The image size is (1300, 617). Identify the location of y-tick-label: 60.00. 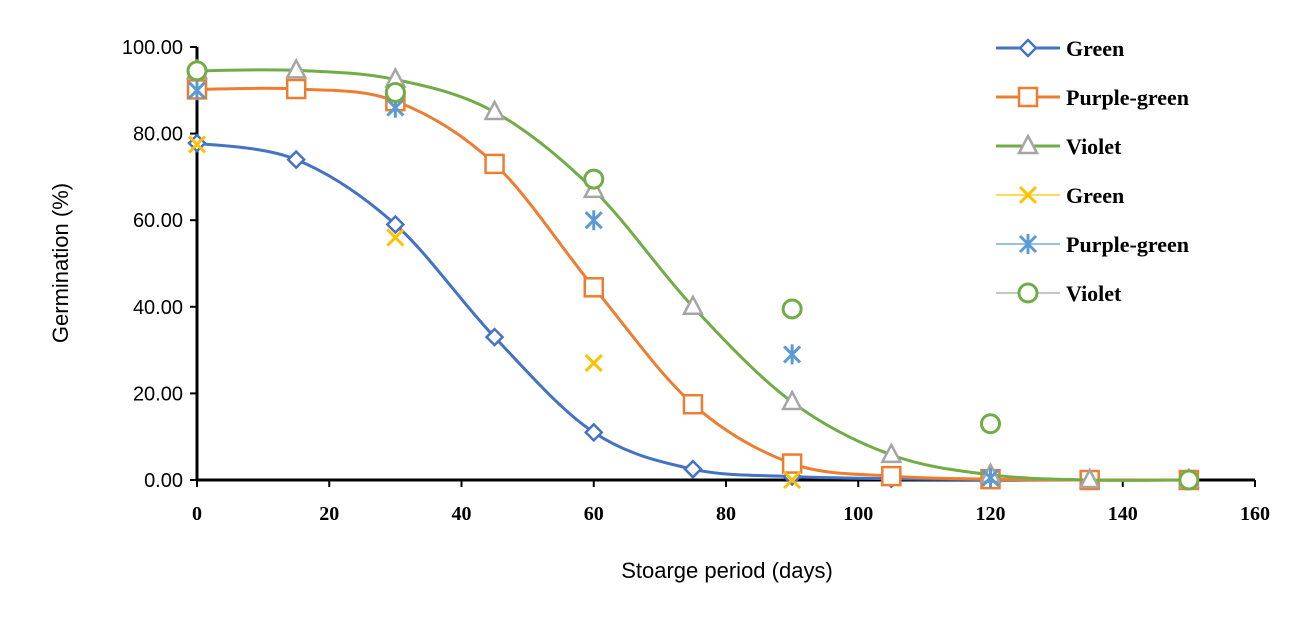
(158, 221).